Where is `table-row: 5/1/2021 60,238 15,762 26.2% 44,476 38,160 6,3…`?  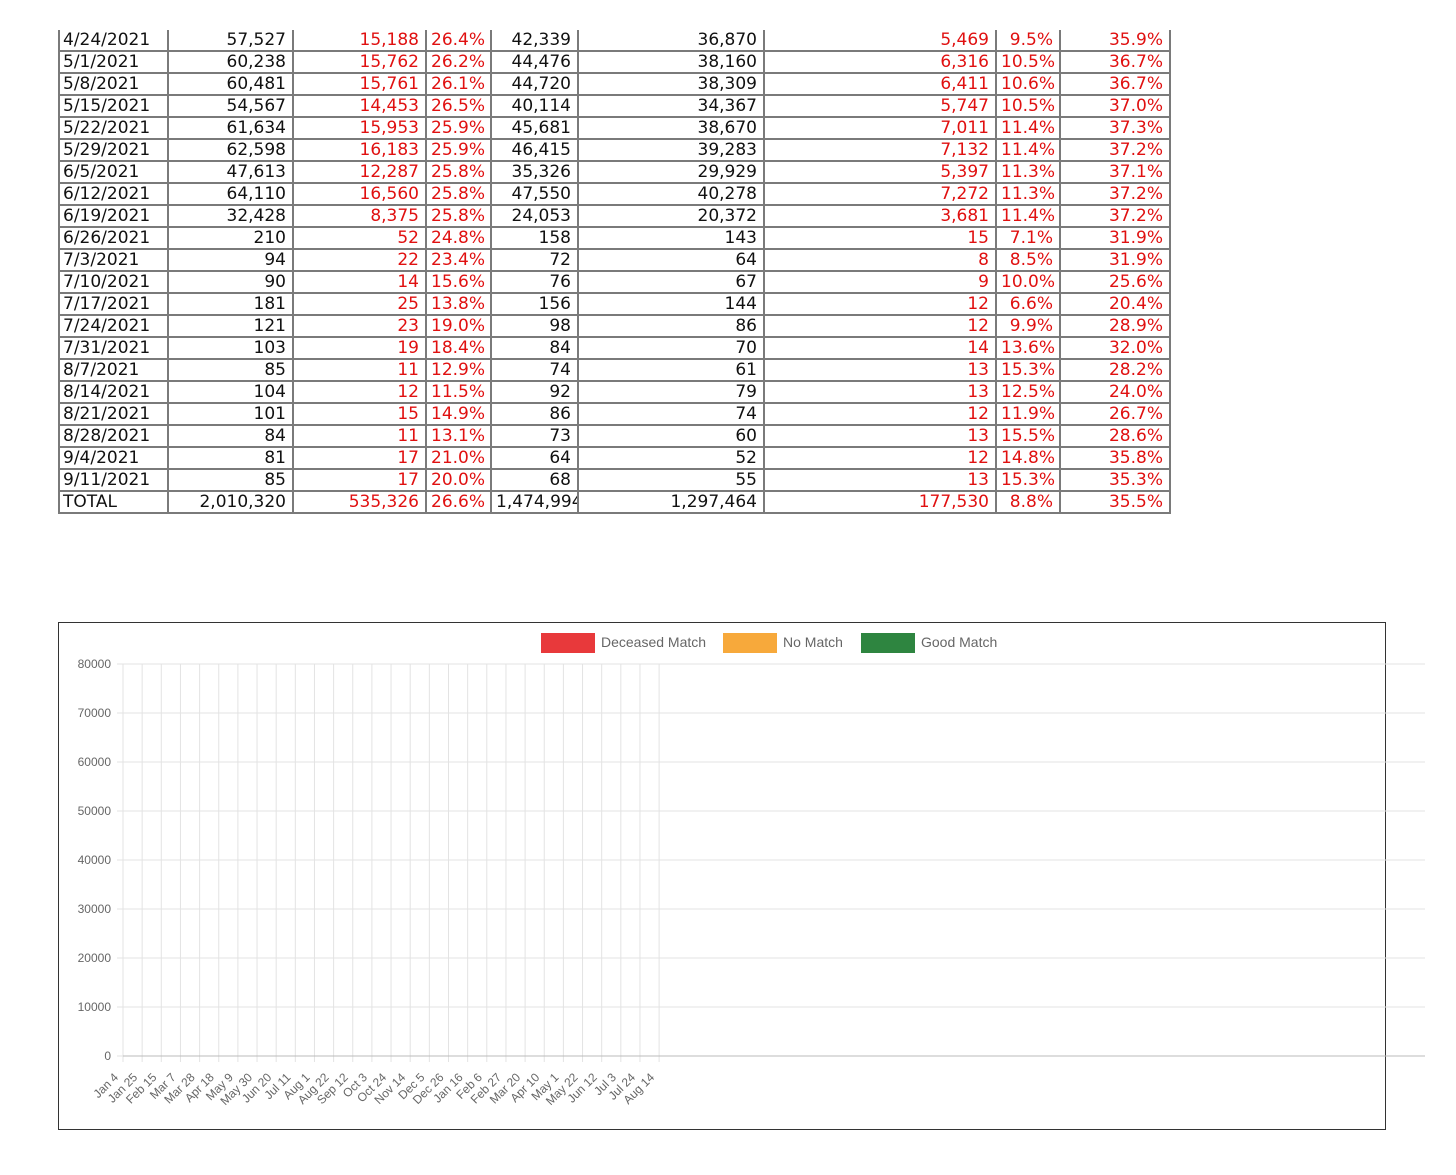
table-row: 5/1/2021 60,238 15,762 26.2% 44,476 38,160 6,3… is located at coordinates (614, 62).